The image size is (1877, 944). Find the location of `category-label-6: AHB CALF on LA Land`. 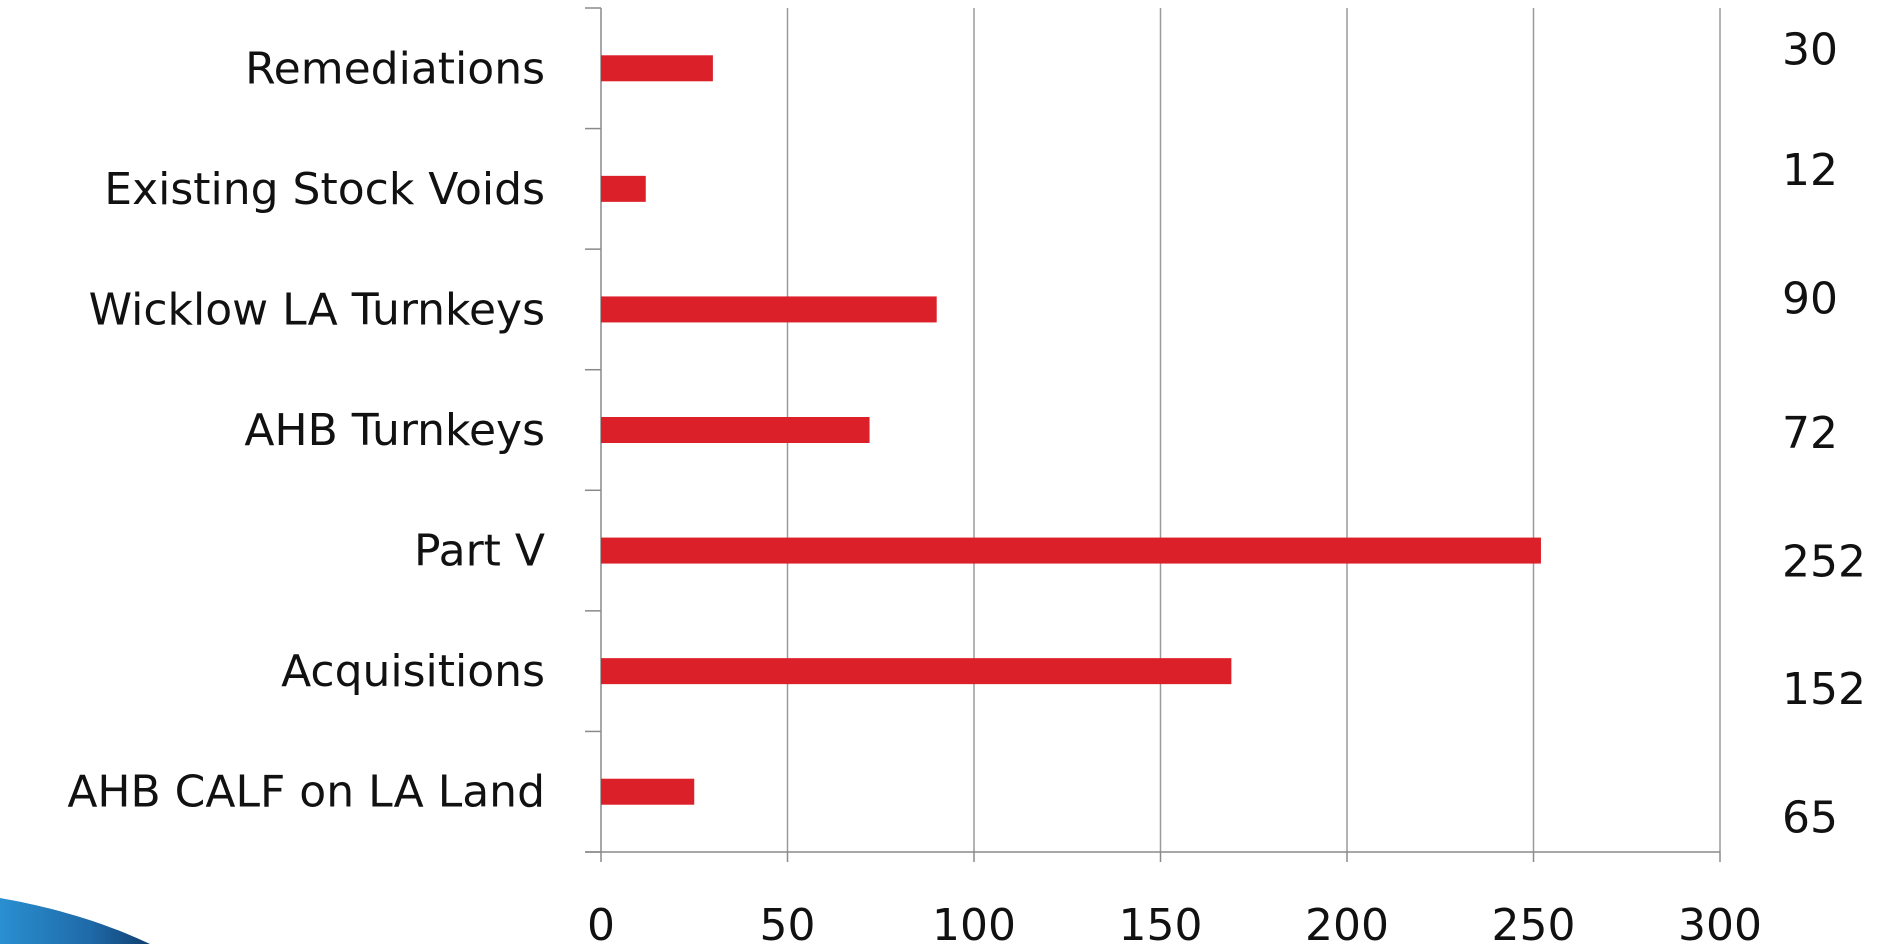

category-label-6: AHB CALF on LA Land is located at coordinates (306, 792).